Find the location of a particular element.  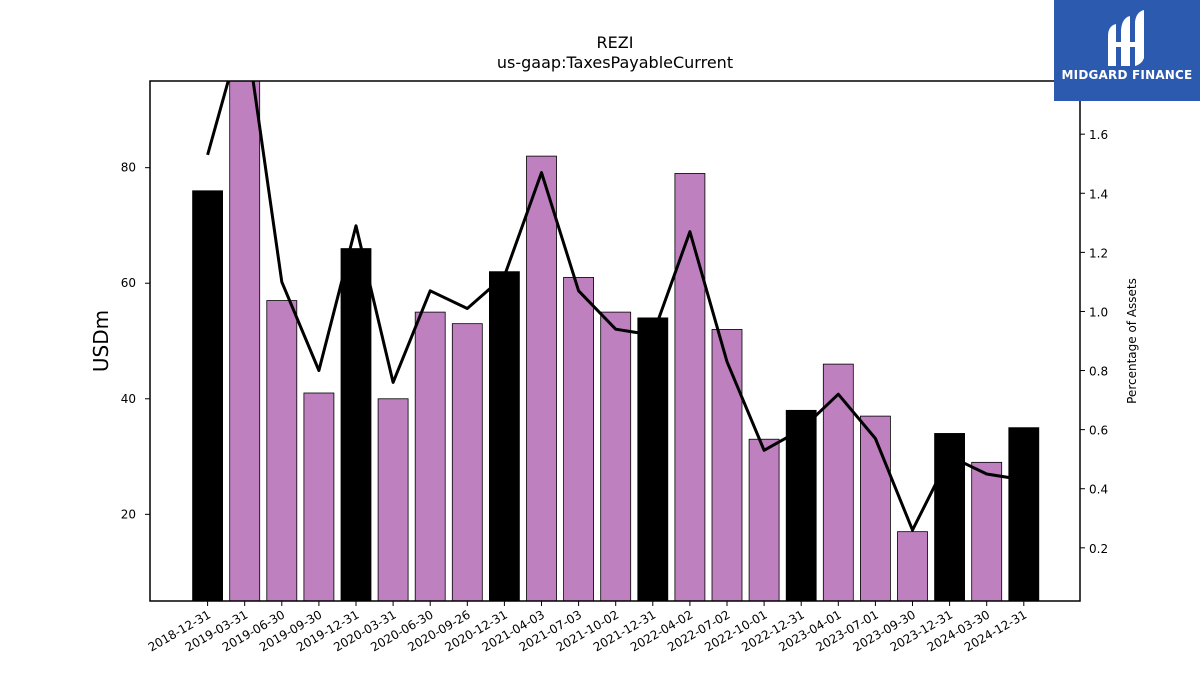

right-axis: 0.2 0.4 0.6 0.8 1.0 1.2 1.4 1.6 is located at coordinates (1094, 342).